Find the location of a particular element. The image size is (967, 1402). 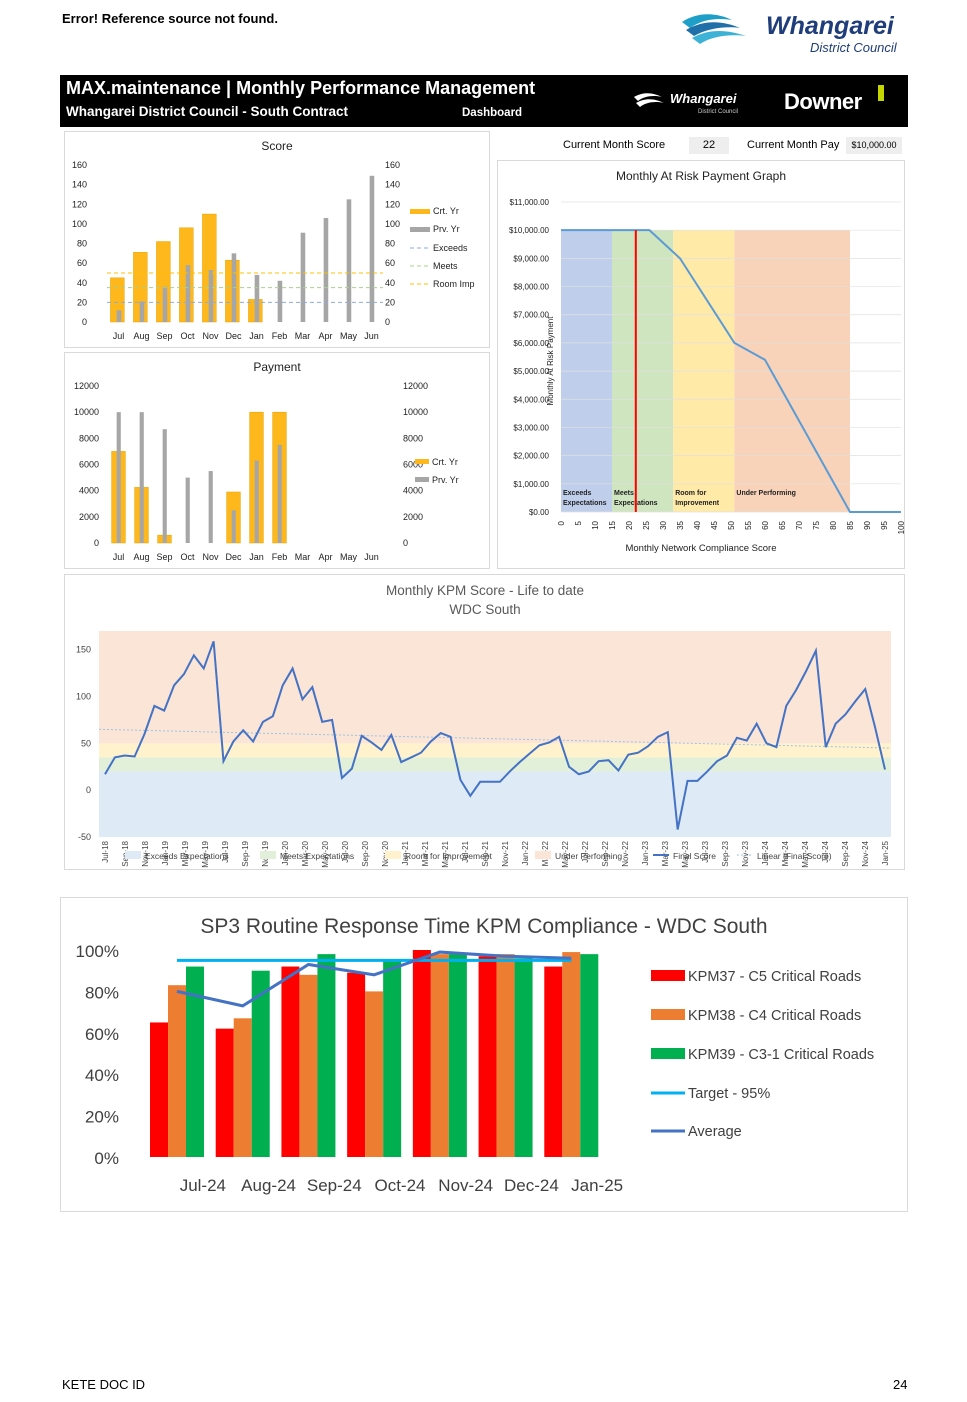

x-tick-label: May-22 is located at coordinates (565, 853).